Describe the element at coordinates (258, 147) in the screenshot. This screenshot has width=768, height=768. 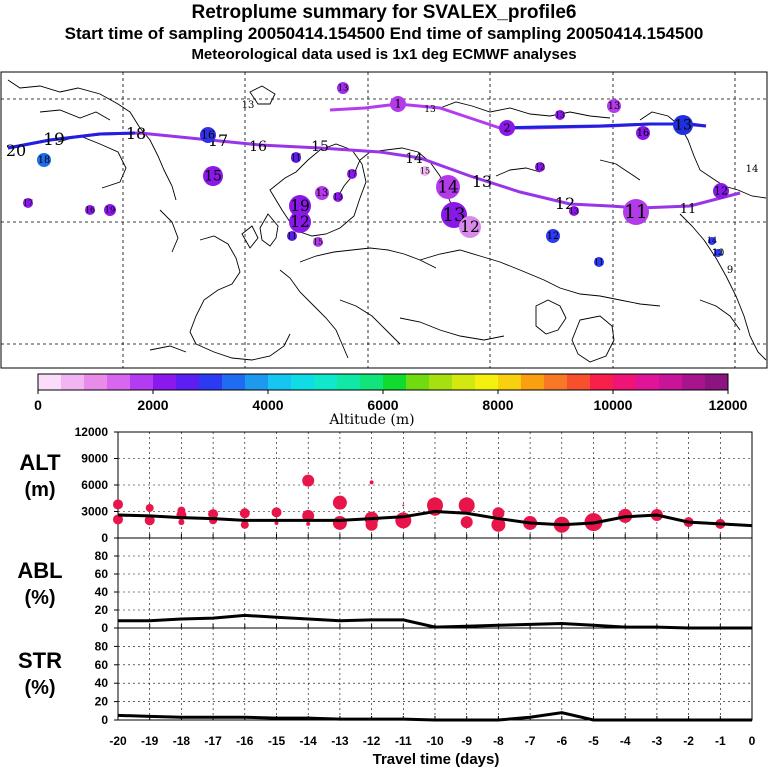
I see `map-day-label: 16` at that location.